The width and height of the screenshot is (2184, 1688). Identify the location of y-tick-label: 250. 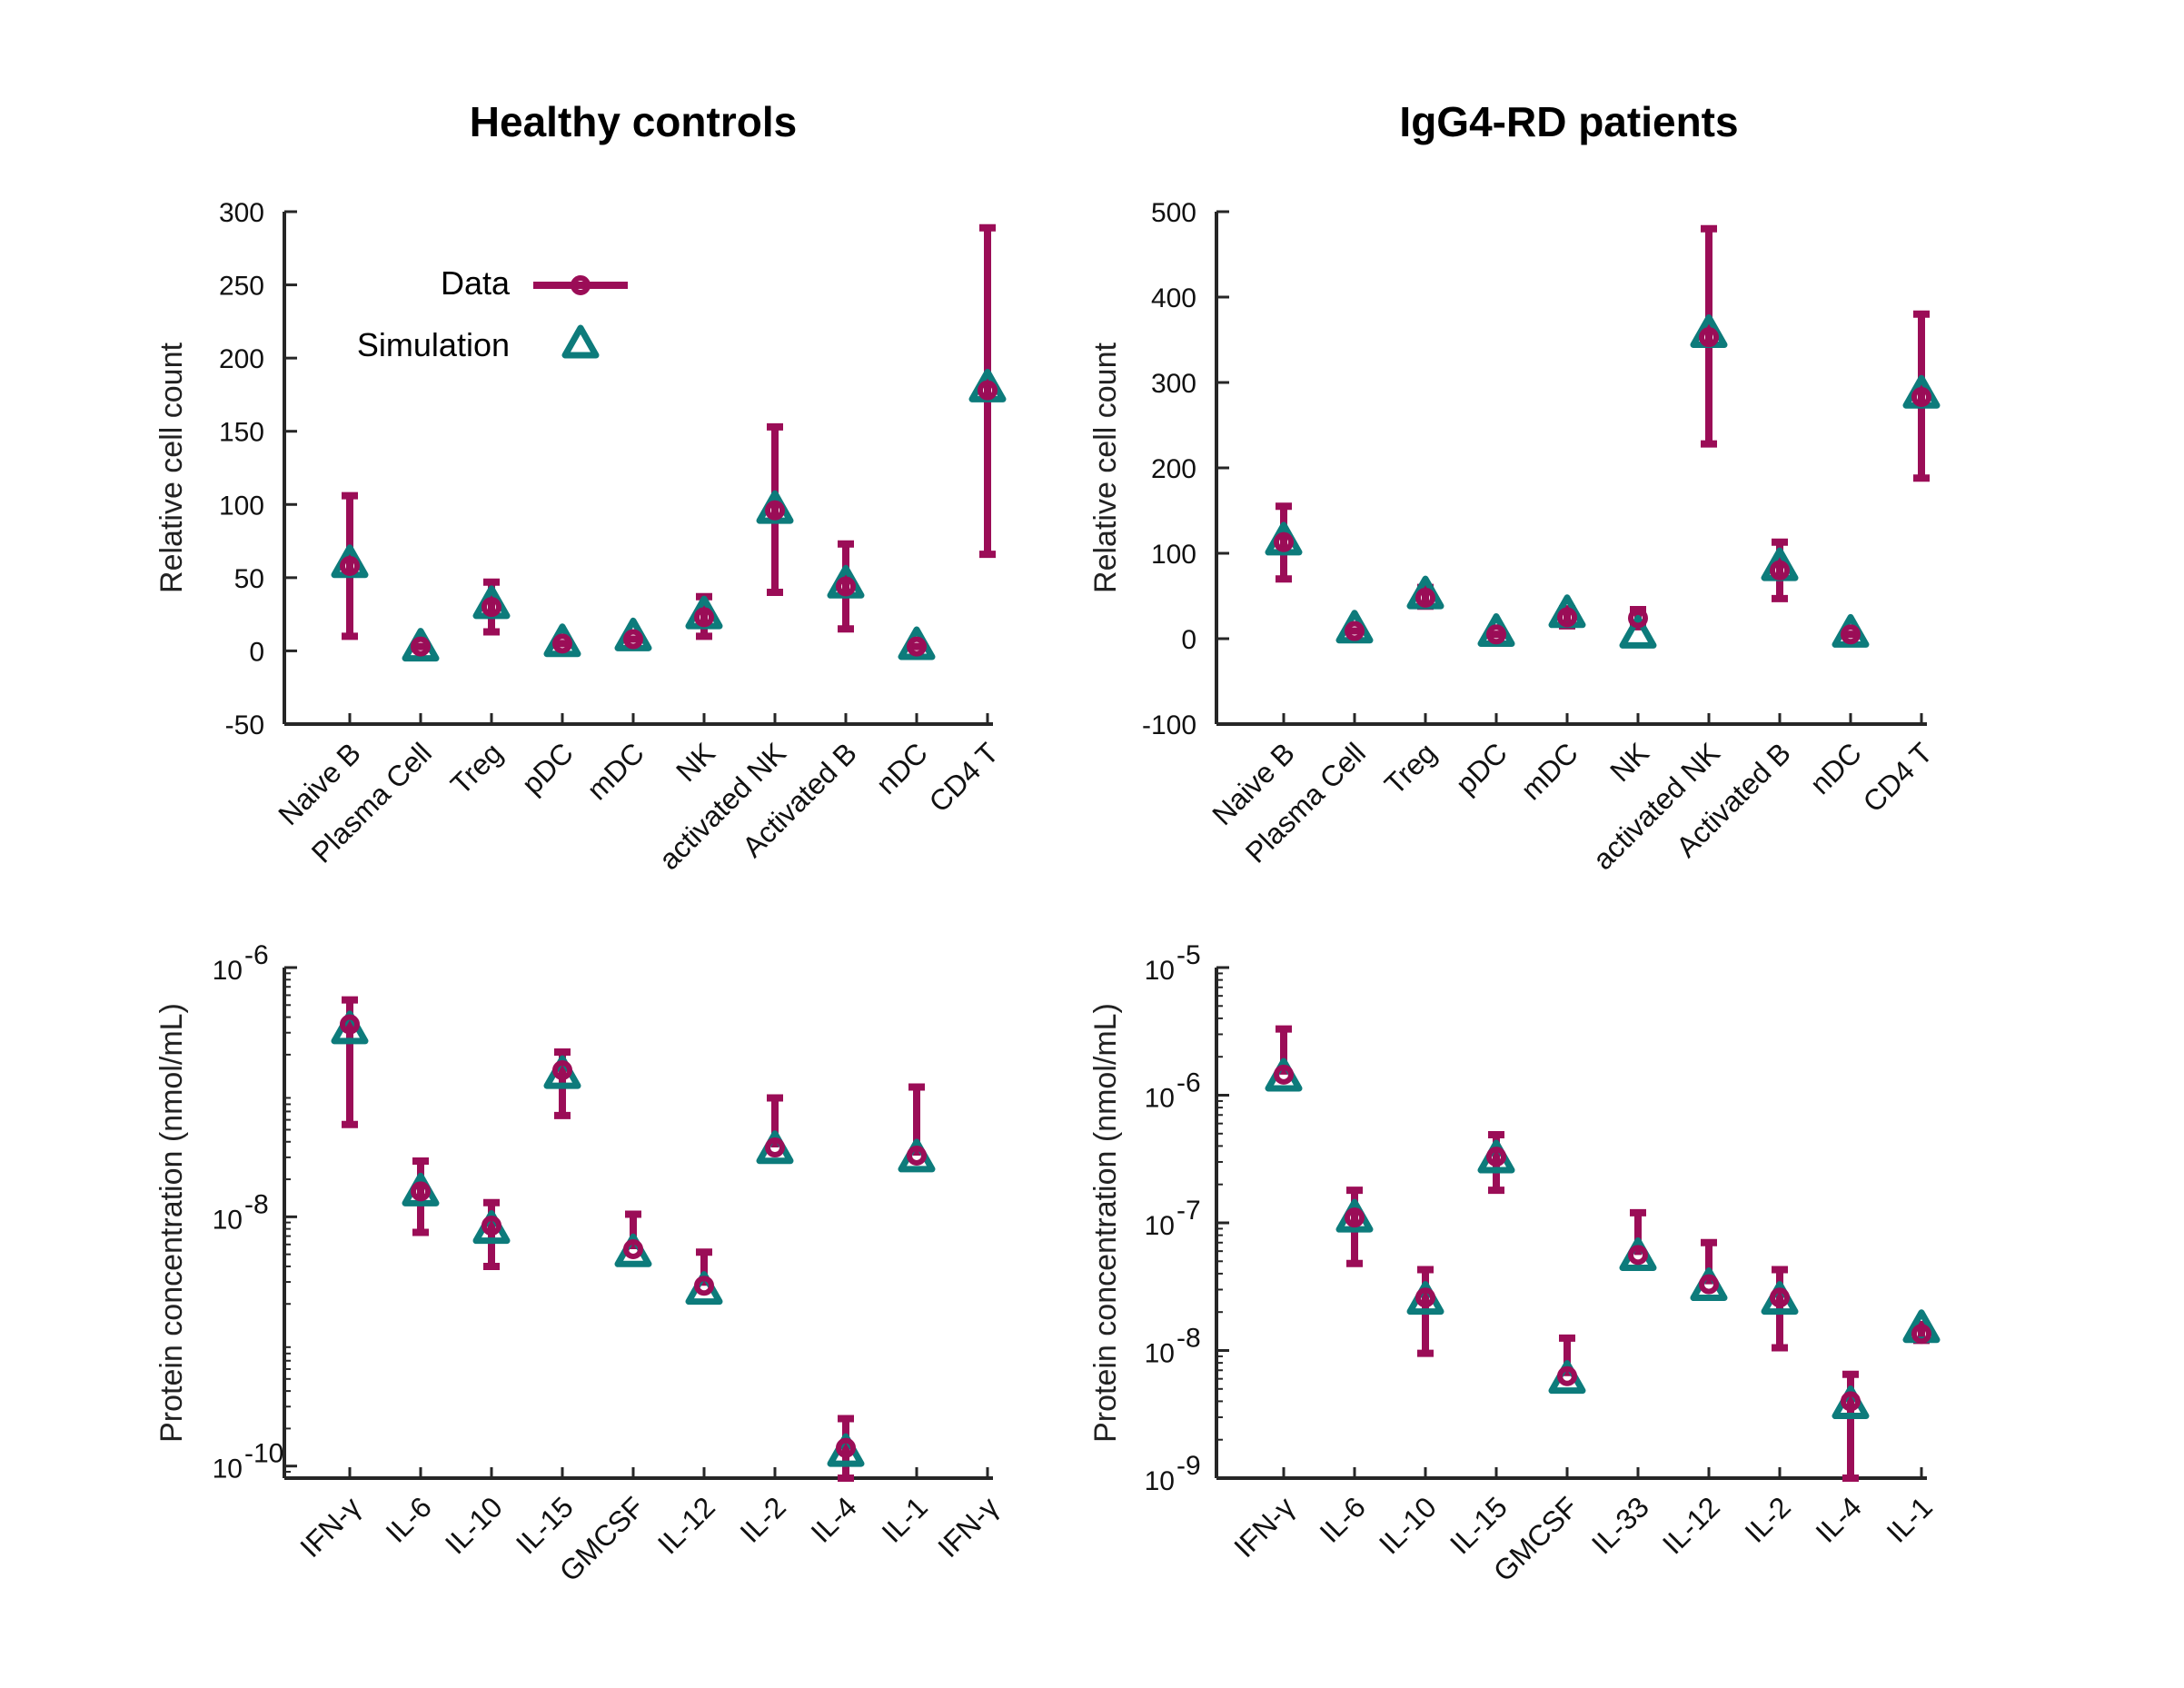
(241, 287).